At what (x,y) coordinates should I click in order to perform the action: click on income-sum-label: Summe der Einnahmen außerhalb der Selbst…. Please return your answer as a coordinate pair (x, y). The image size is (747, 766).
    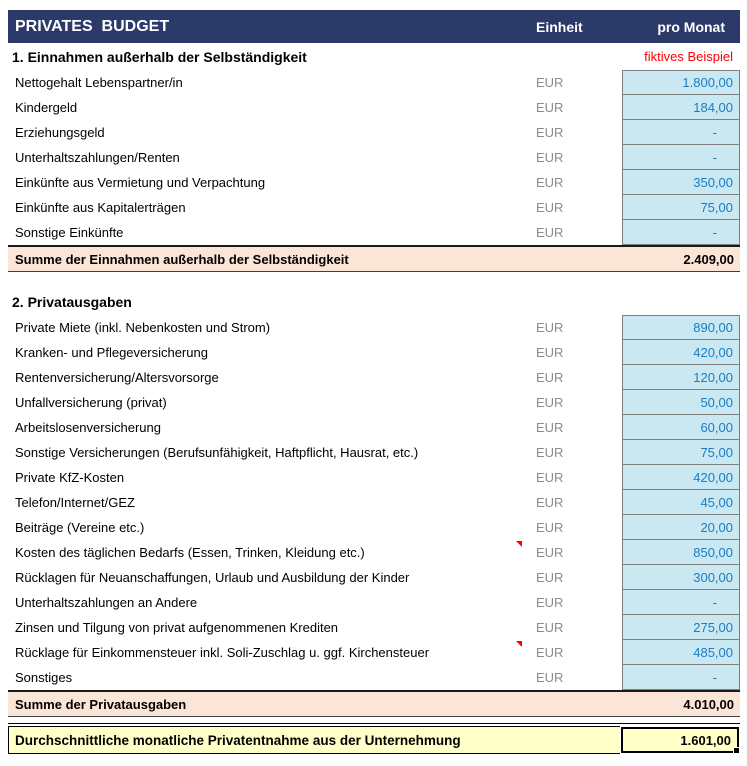
    Looking at the image, I should click on (182, 259).